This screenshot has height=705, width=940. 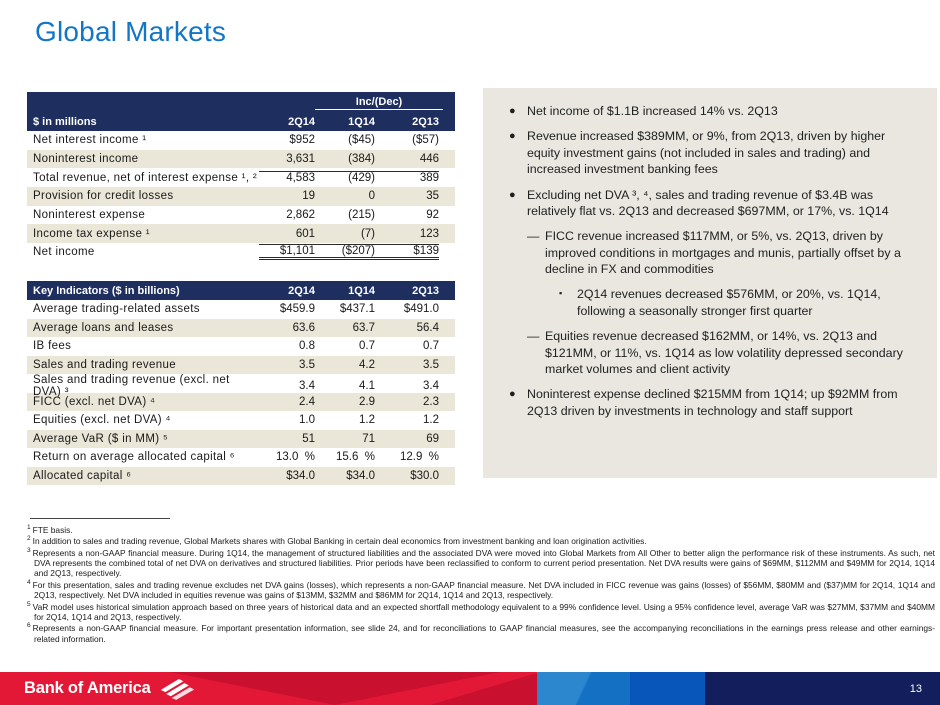 What do you see at coordinates (82, 475) in the screenshot?
I see `row-label: Allocated capital ⁶` at bounding box center [82, 475].